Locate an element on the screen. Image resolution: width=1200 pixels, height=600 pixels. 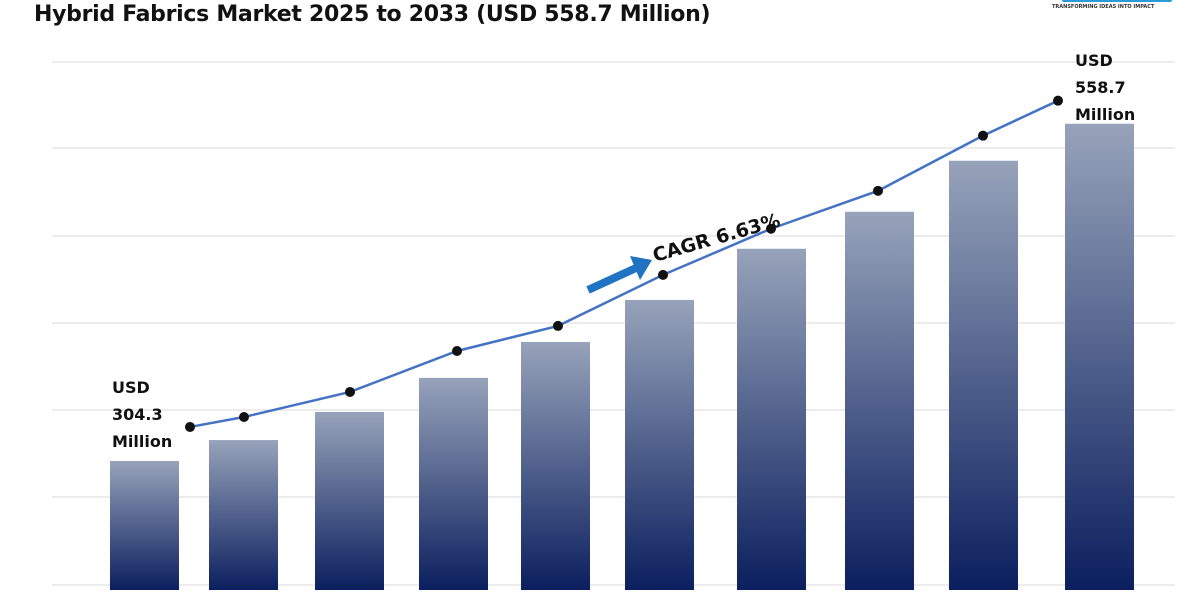
end-label-1: USD is located at coordinates (1094, 60).